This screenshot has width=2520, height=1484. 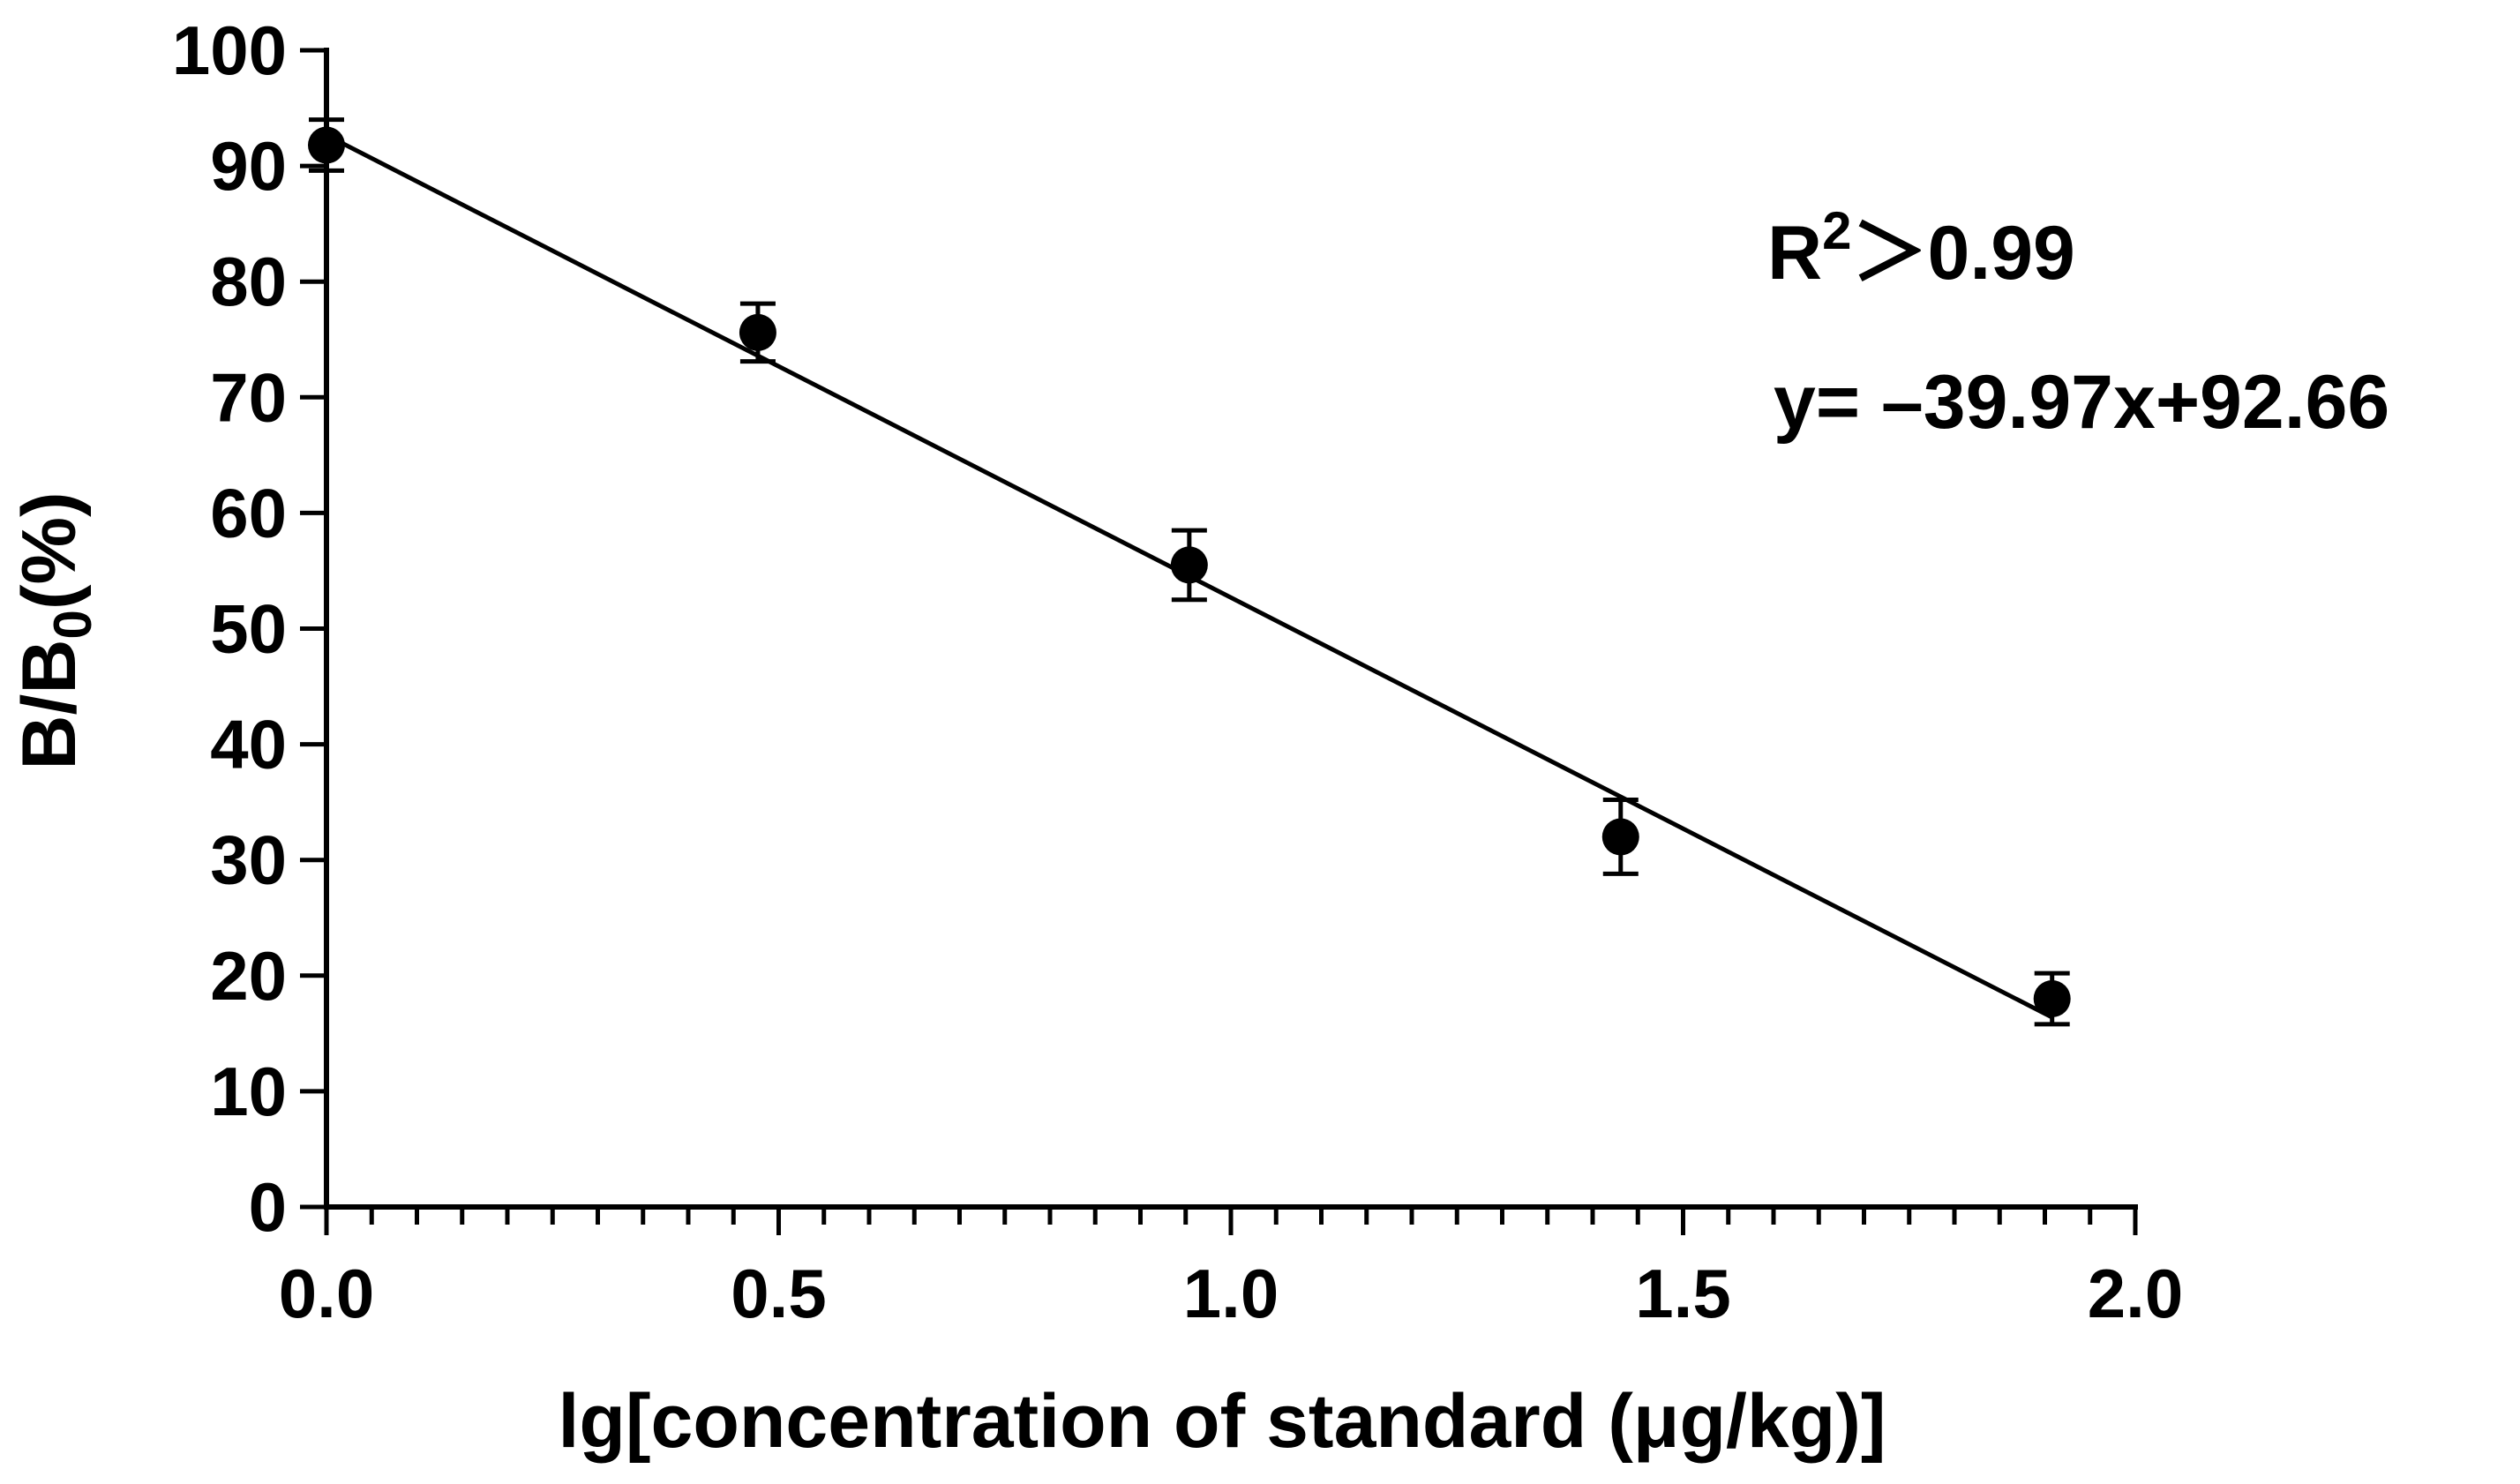 I want to click on y-tick-label: 30, so click(x=248, y=860).